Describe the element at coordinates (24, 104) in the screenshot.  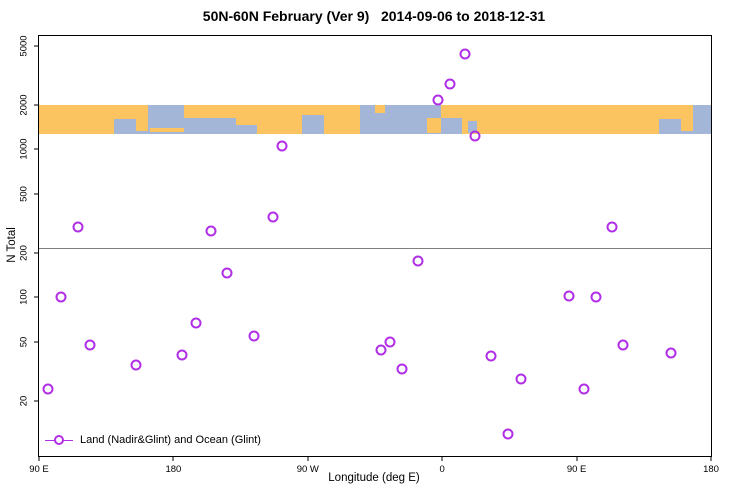
I see `y-tick-label: 2000` at that location.